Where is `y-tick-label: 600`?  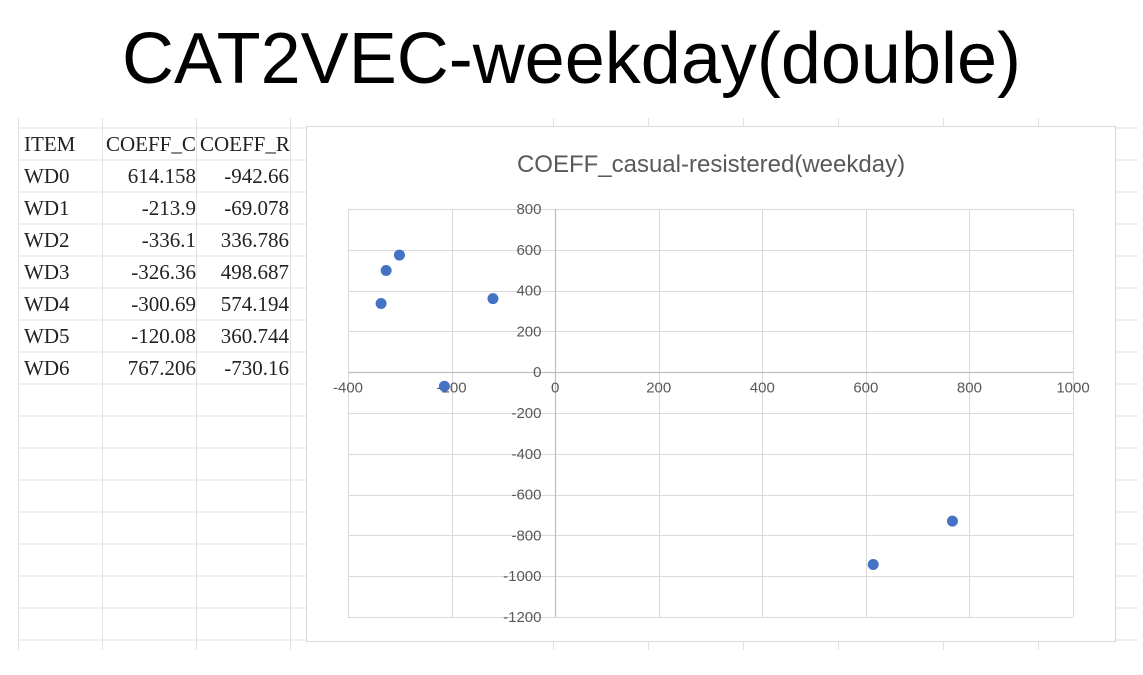 y-tick-label: 600 is located at coordinates (528, 250).